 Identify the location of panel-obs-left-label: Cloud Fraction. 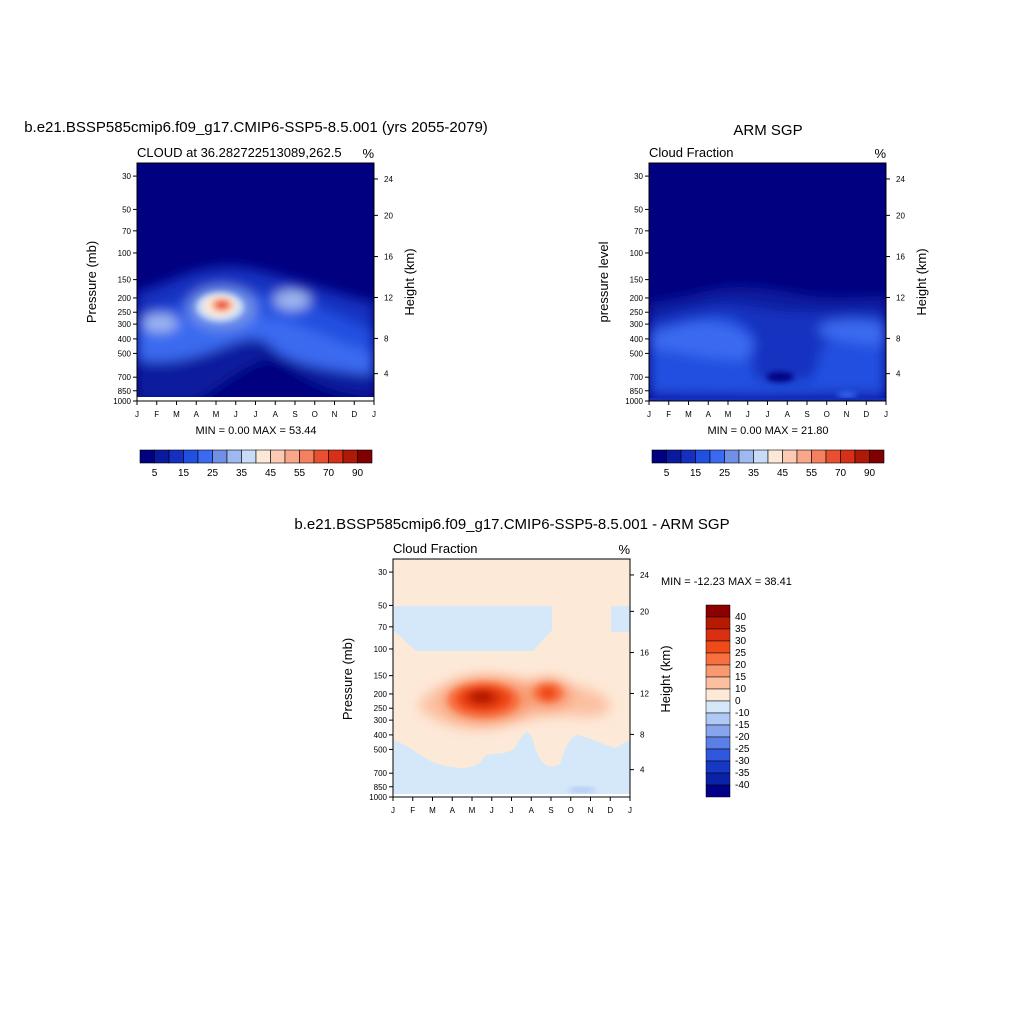
(691, 152).